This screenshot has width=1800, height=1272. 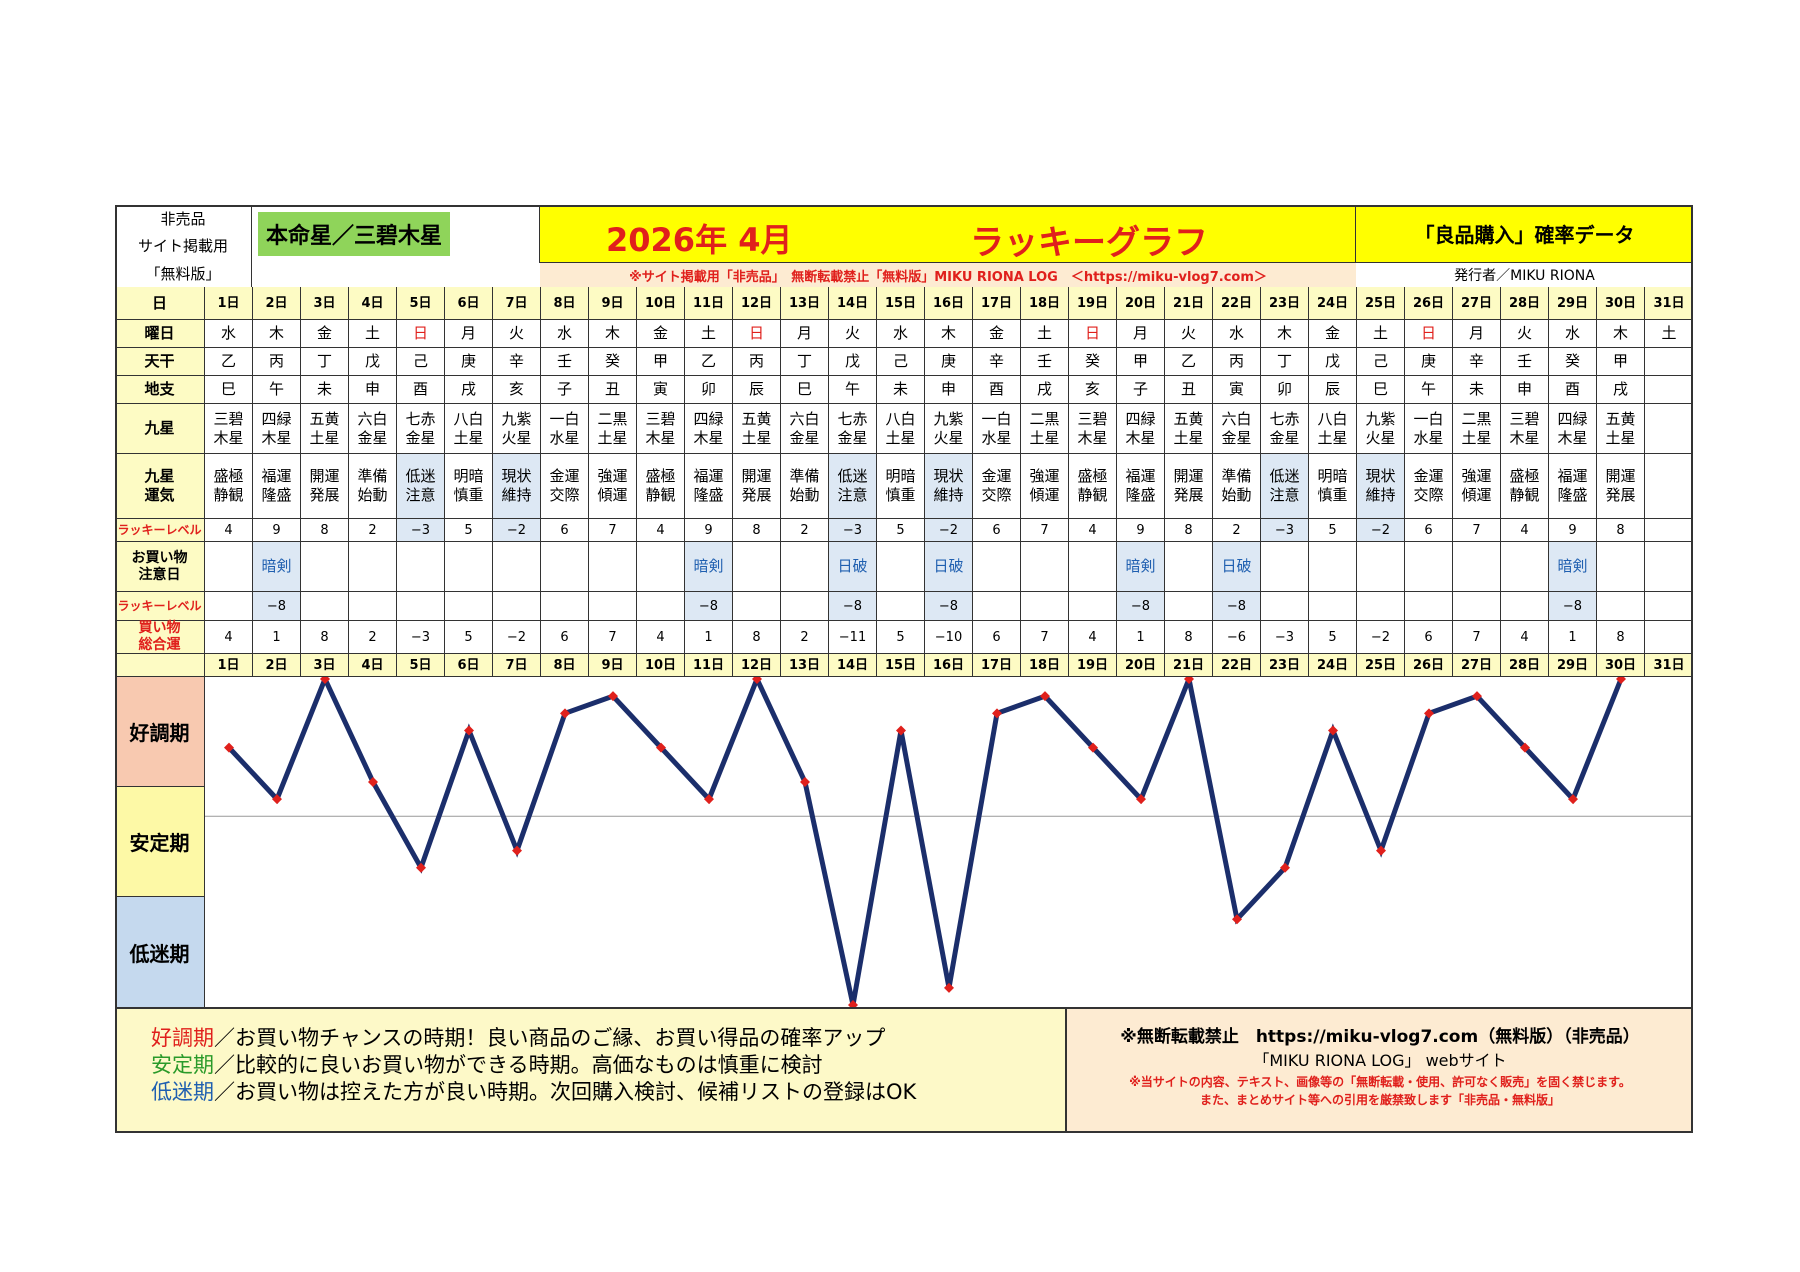 What do you see at coordinates (709, 362) in the screenshot?
I see `tenkan-cell: 乙` at bounding box center [709, 362].